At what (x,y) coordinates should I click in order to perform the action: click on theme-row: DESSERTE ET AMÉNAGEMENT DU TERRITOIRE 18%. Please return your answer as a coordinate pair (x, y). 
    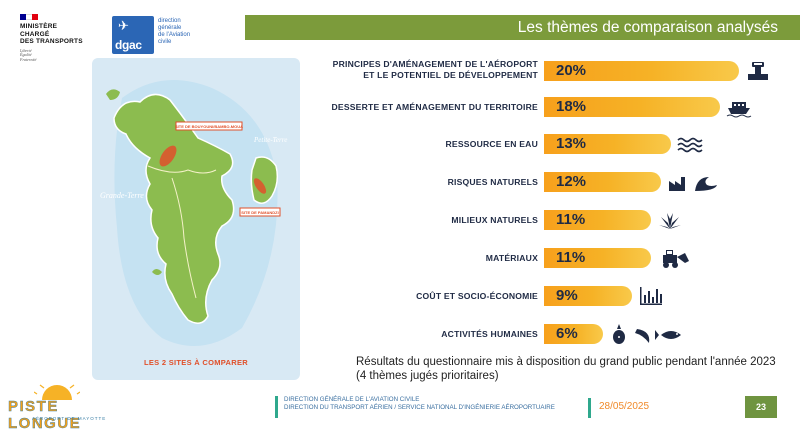
    Looking at the image, I should click on (550, 107).